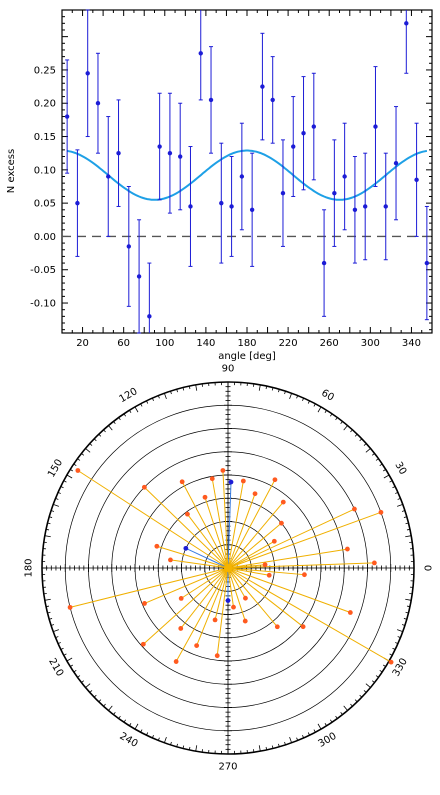 This screenshot has width=440, height=795. I want to click on polar-angle-label: 300, so click(327, 740).